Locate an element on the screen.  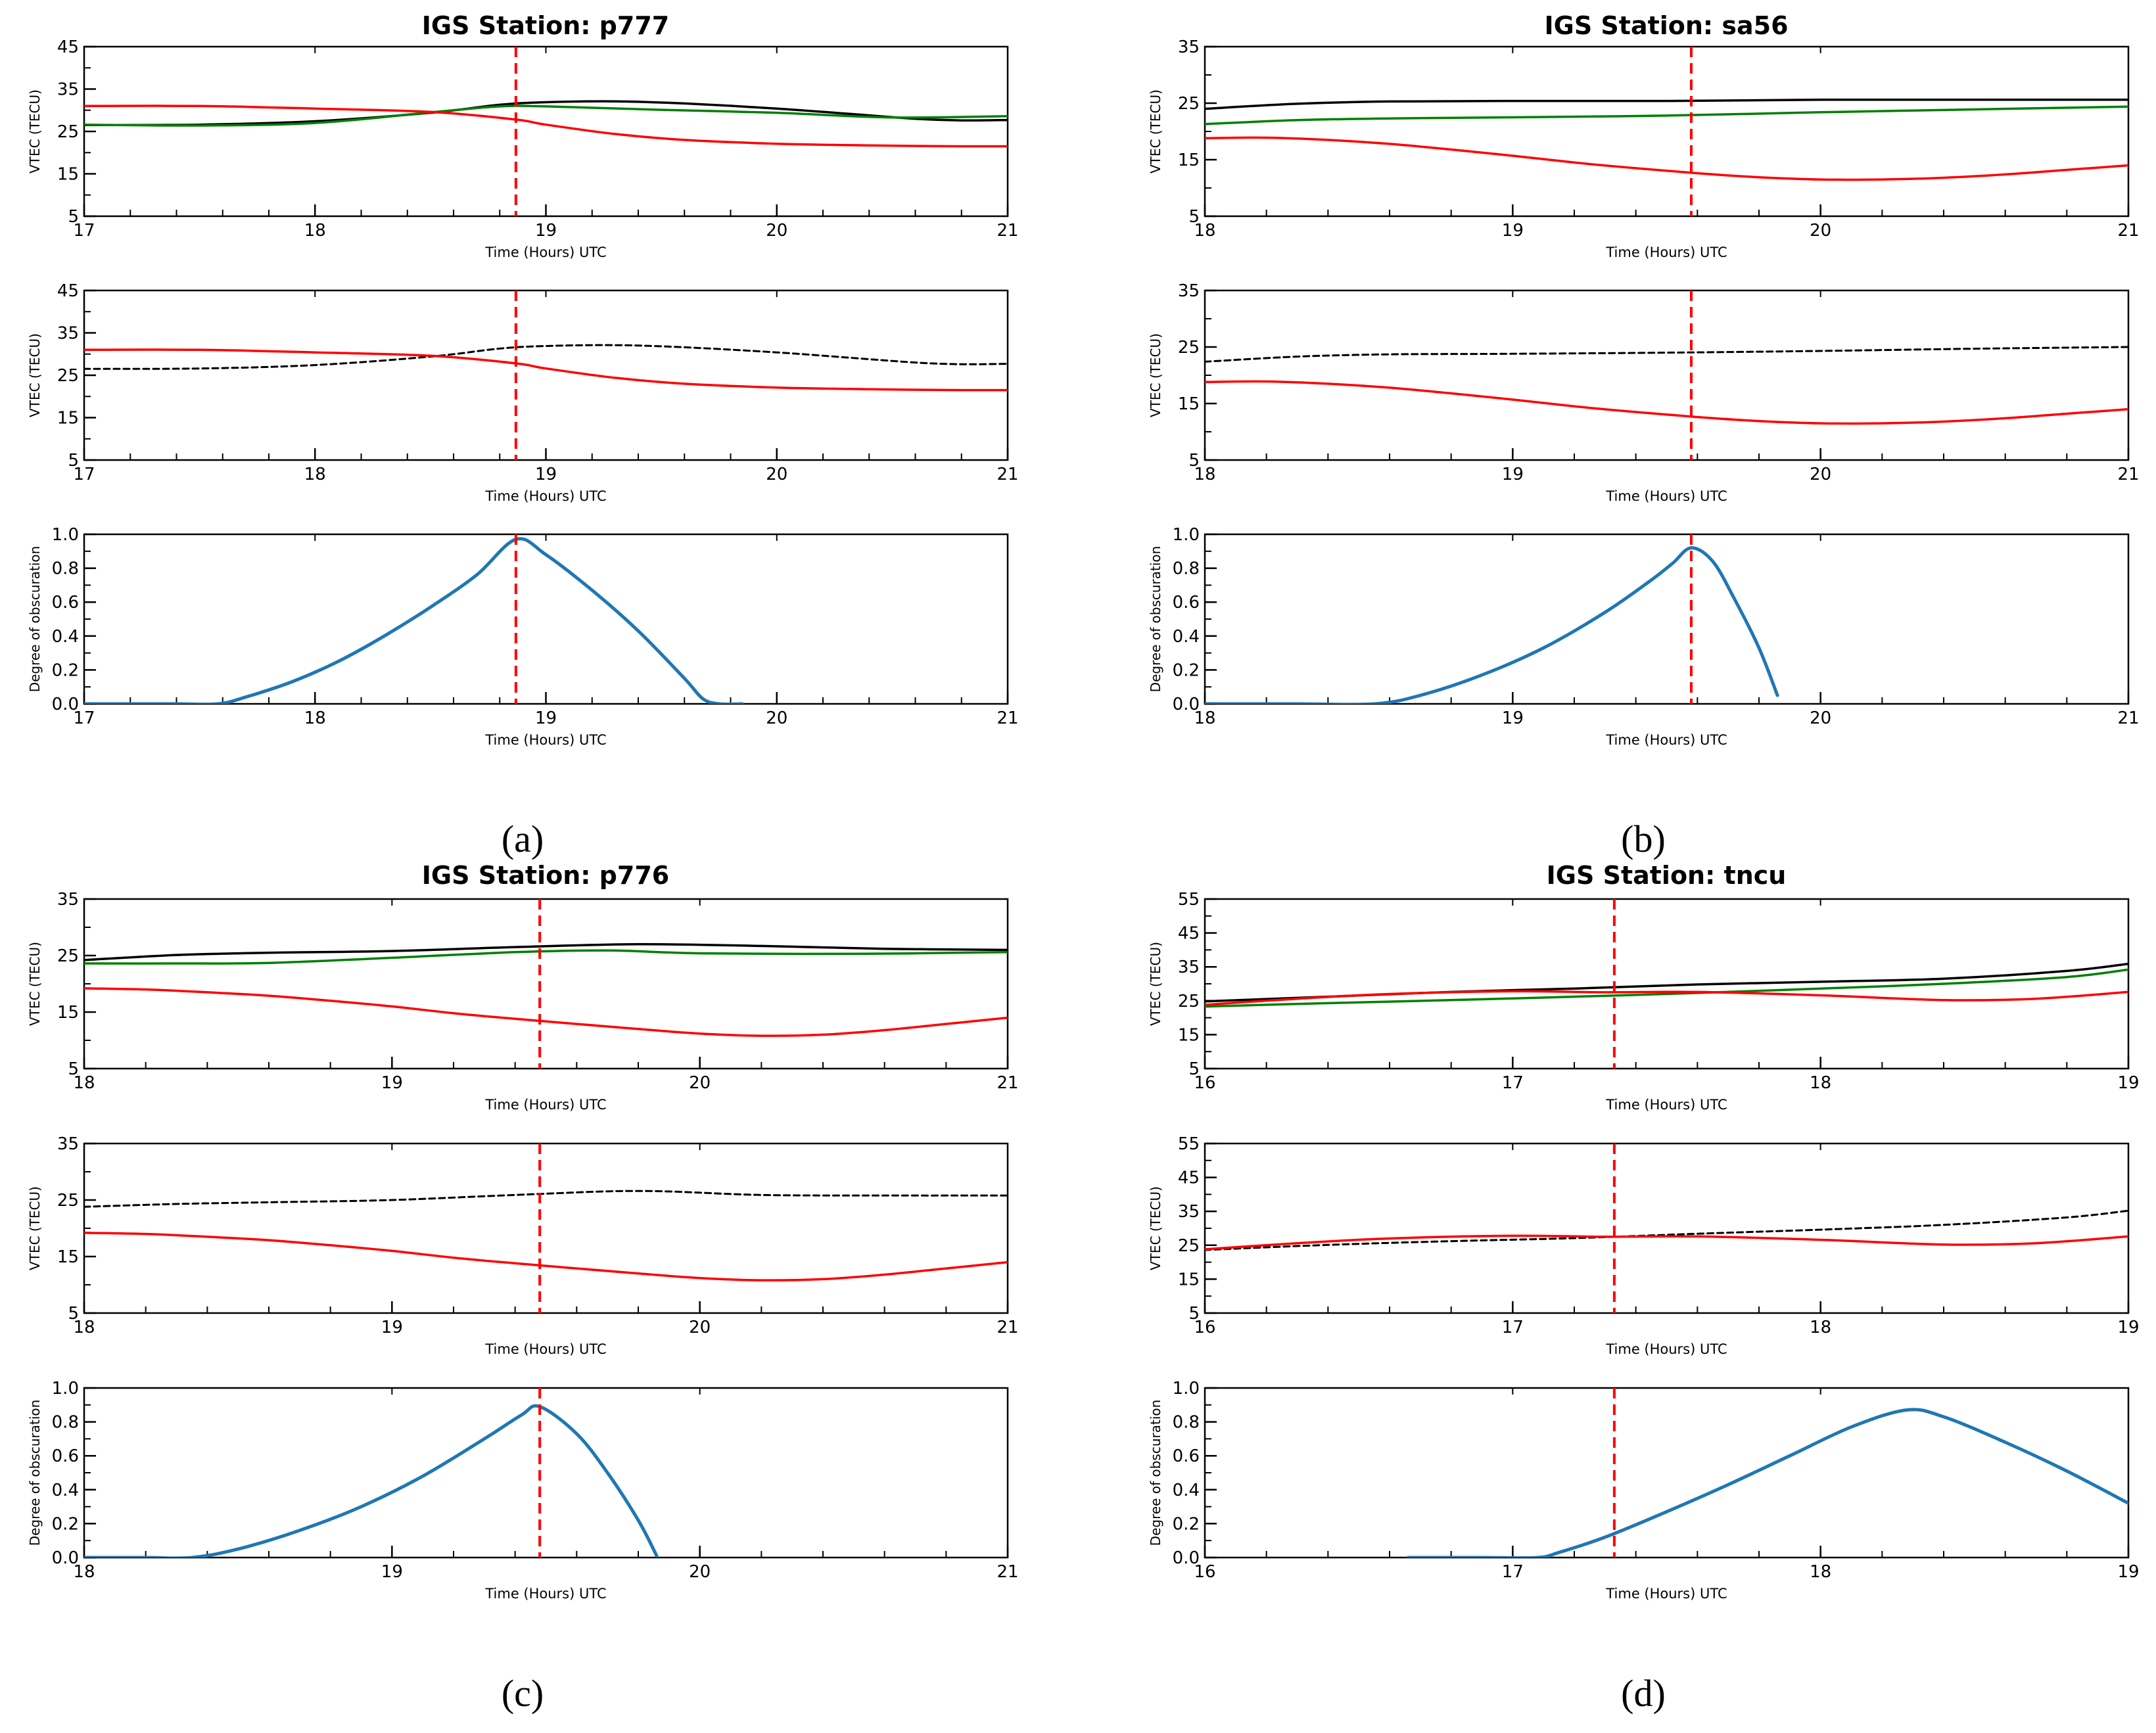
panel-a-sub1-y-tick-label: 45 is located at coordinates (68, 47).